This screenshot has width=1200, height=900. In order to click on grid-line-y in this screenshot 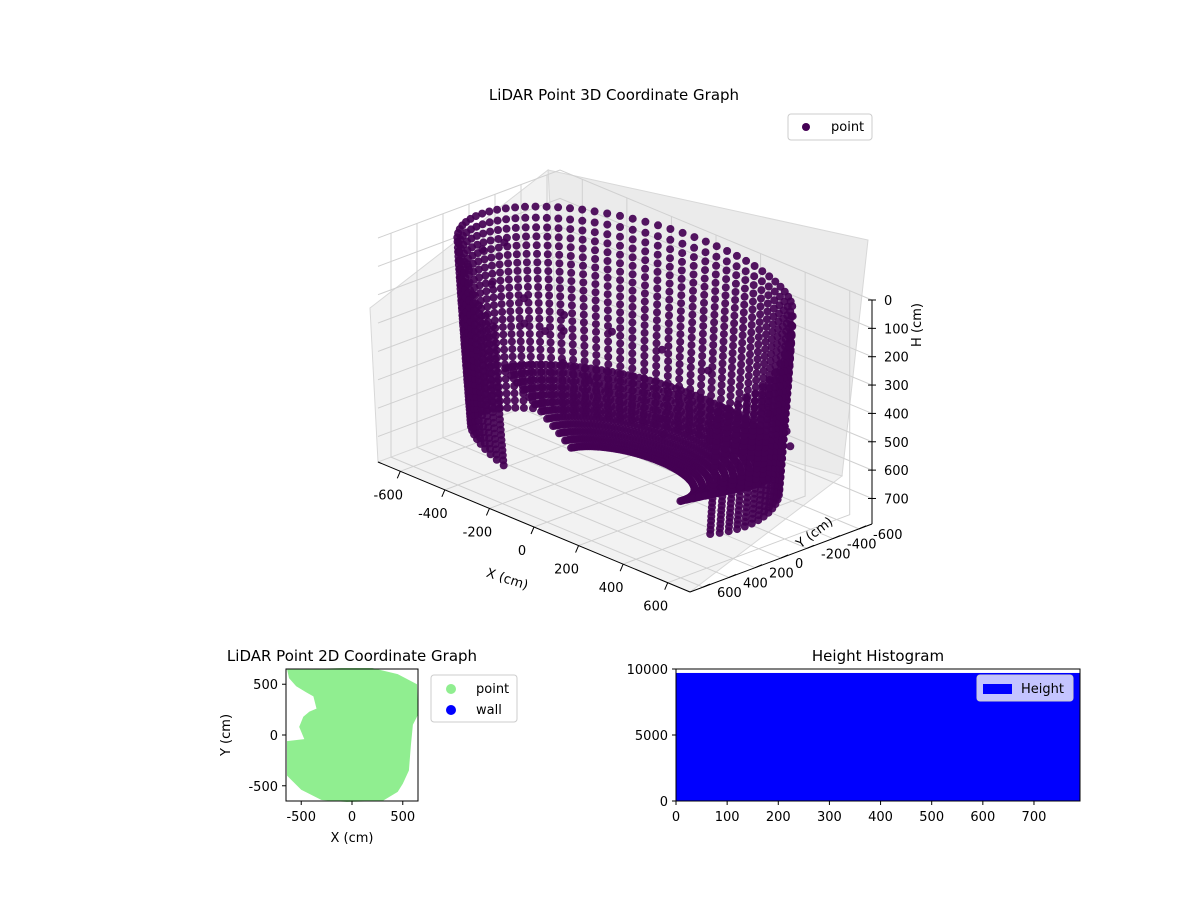, I will do `click(599, 391)`.